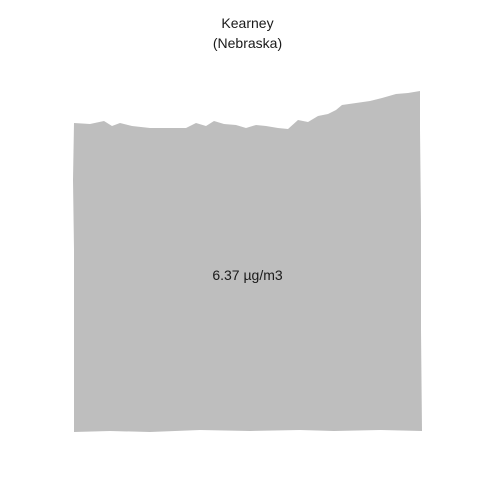 This screenshot has width=495, height=484. Describe the element at coordinates (247, 33) in the screenshot. I see `map-title-block: Kearney (Nebraska)` at that location.